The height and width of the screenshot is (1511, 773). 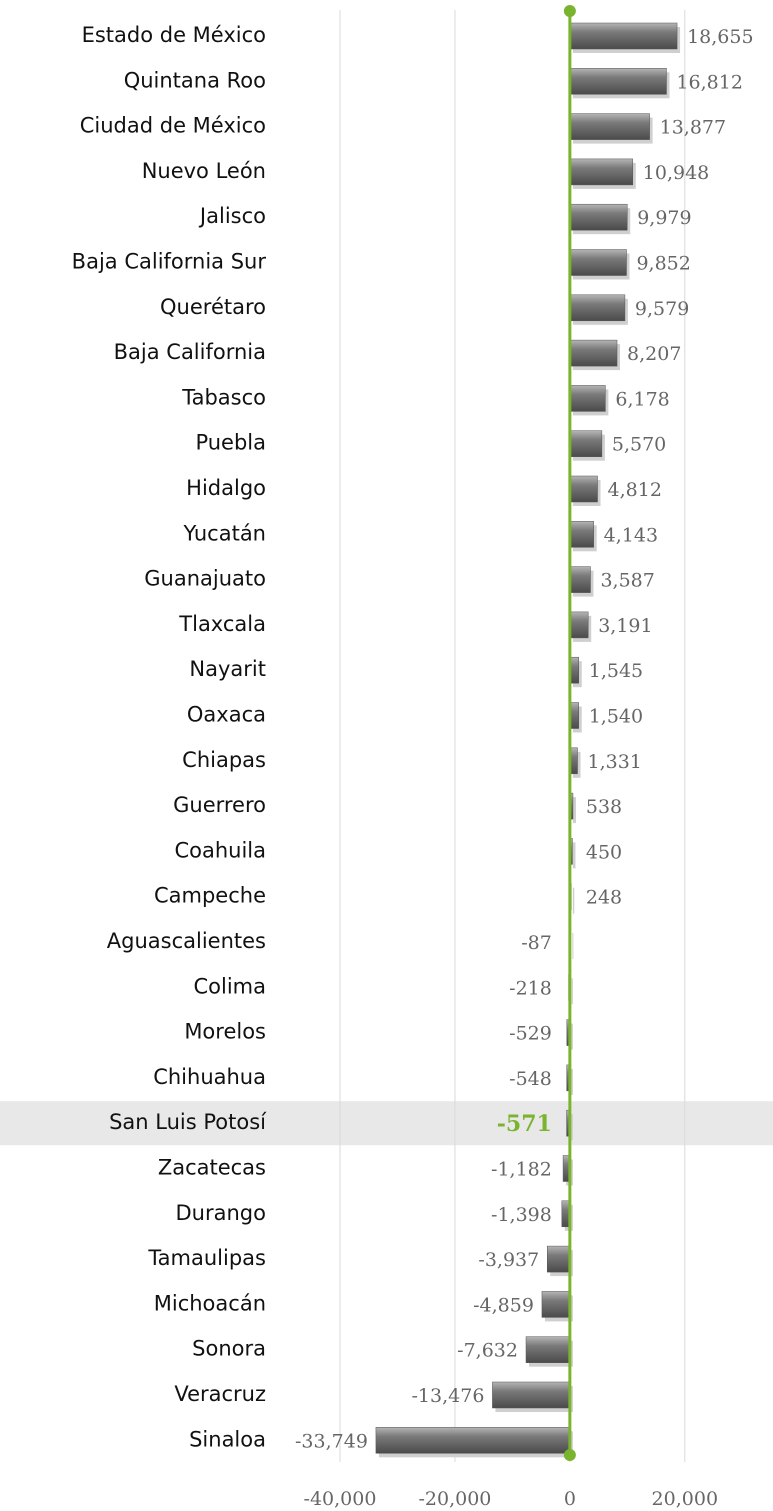 I want to click on category-label: Morelos, so click(x=225, y=1032).